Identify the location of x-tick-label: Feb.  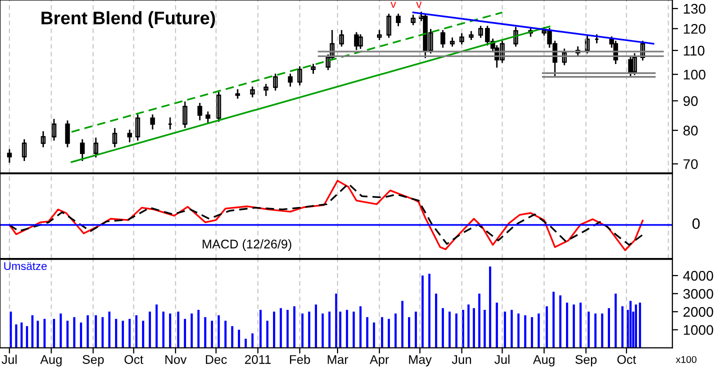
(300, 359).